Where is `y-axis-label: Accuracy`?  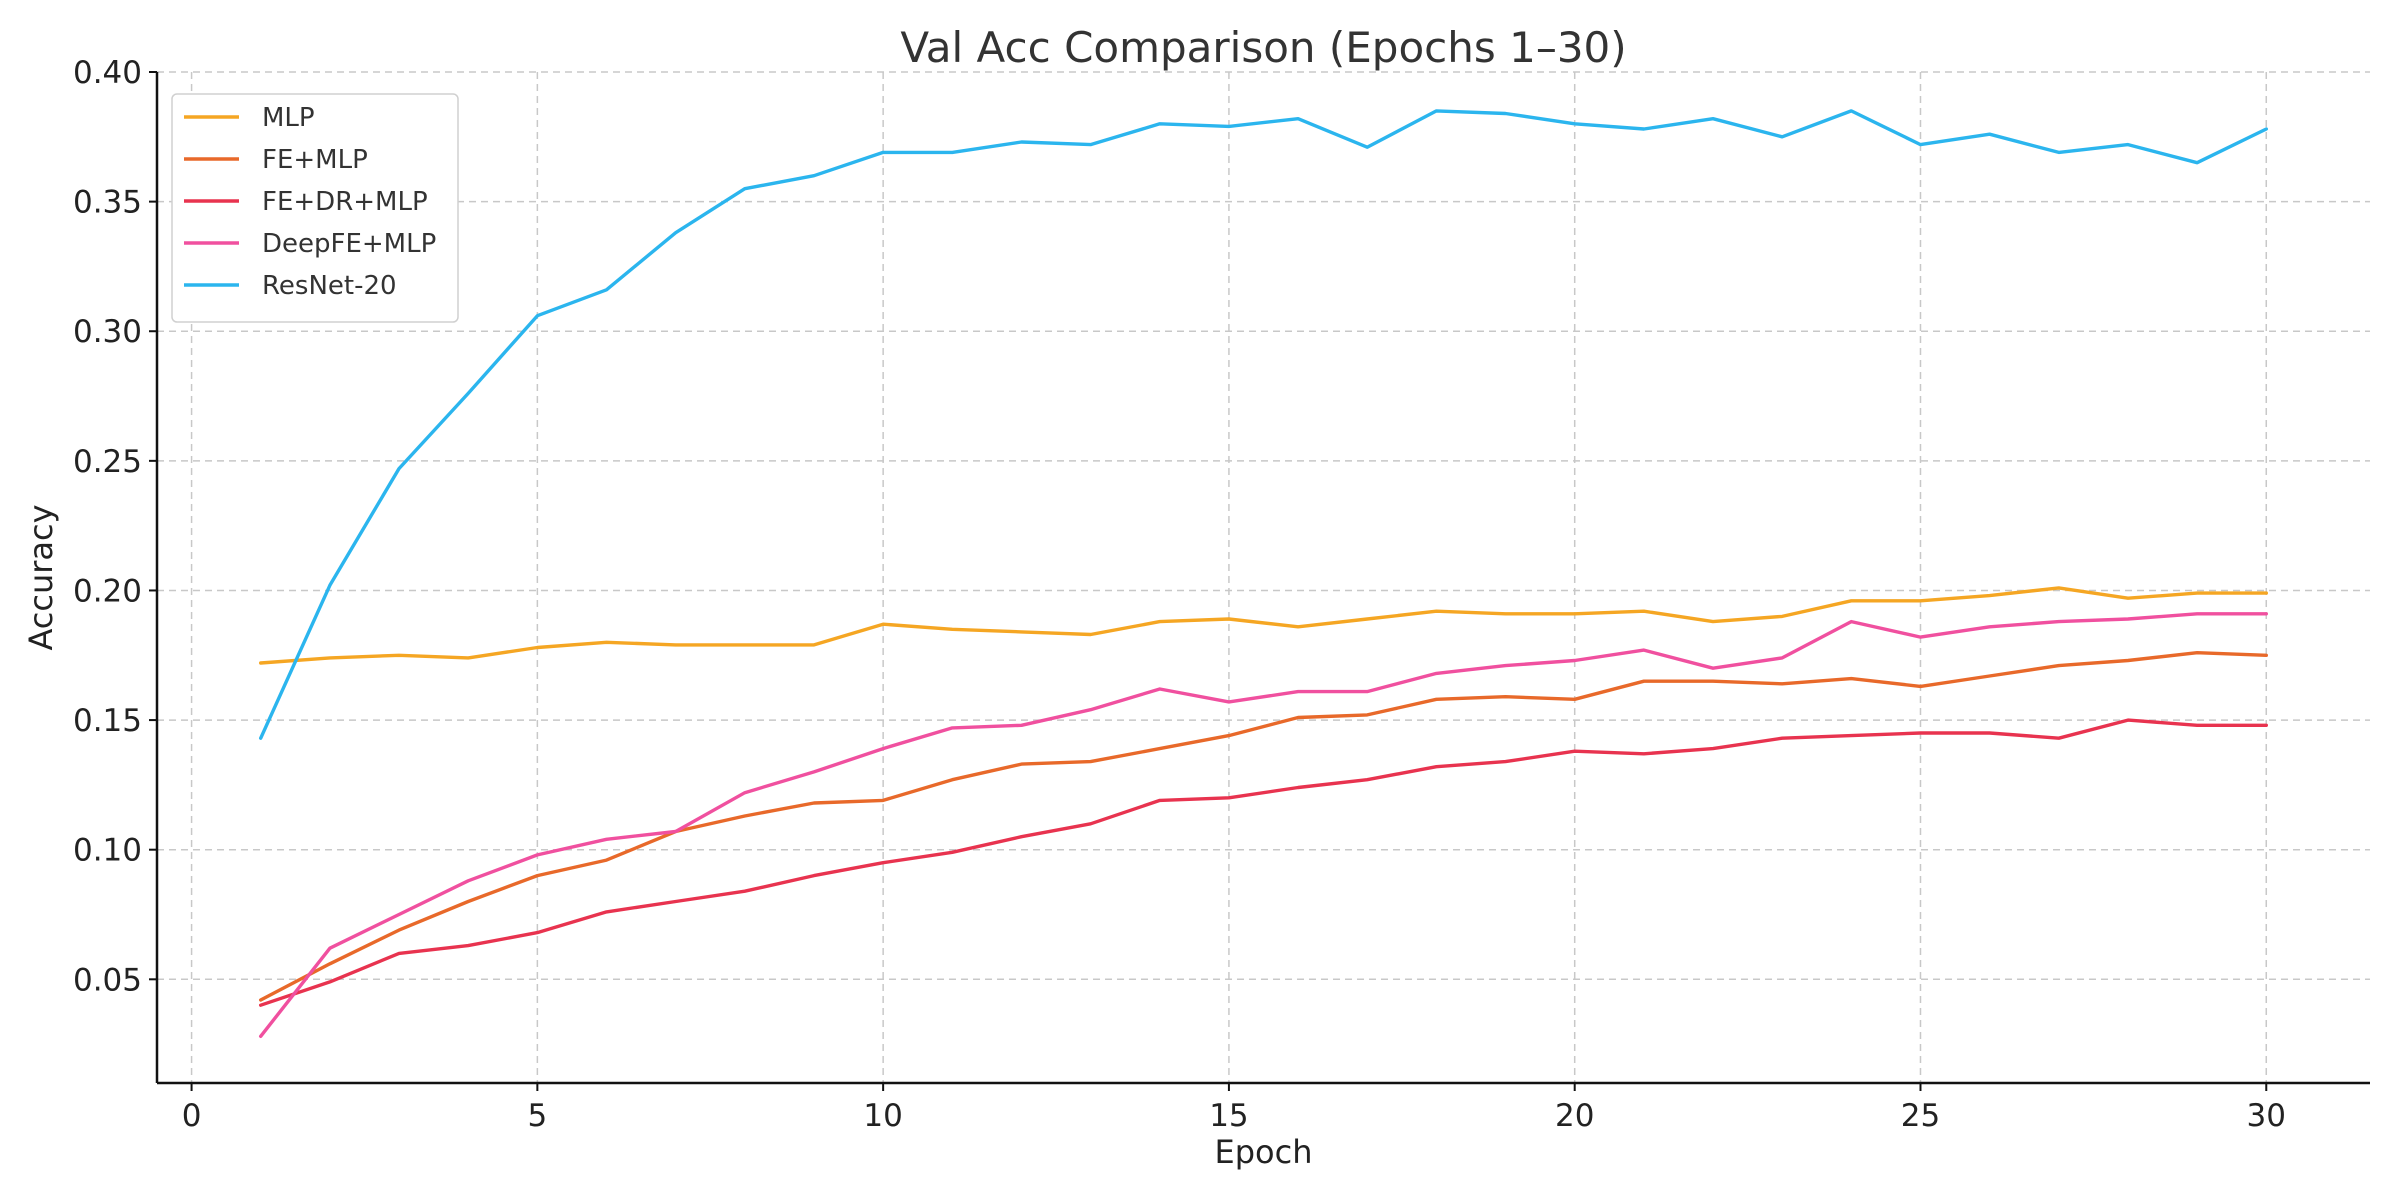 y-axis-label: Accuracy is located at coordinates (41, 577).